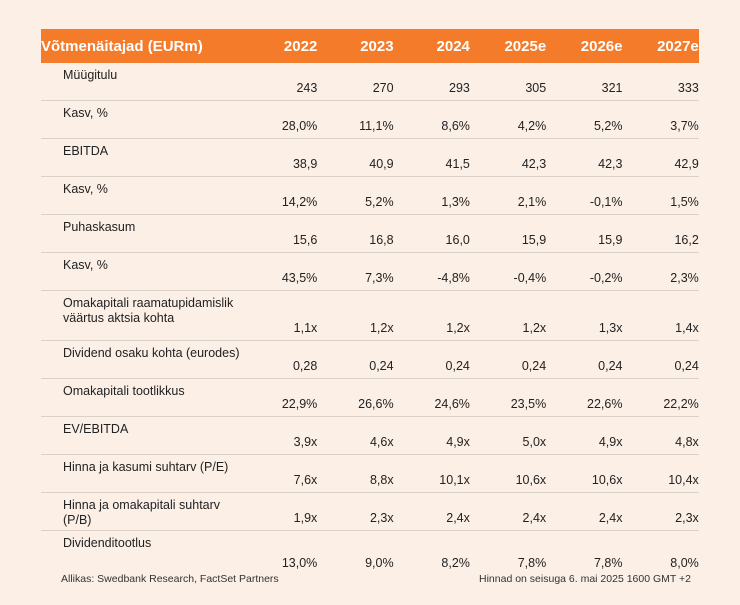 This screenshot has height=605, width=740. What do you see at coordinates (142, 512) in the screenshot?
I see `row-label: Hinna ja omakapitali suhtarv (P/B)` at bounding box center [142, 512].